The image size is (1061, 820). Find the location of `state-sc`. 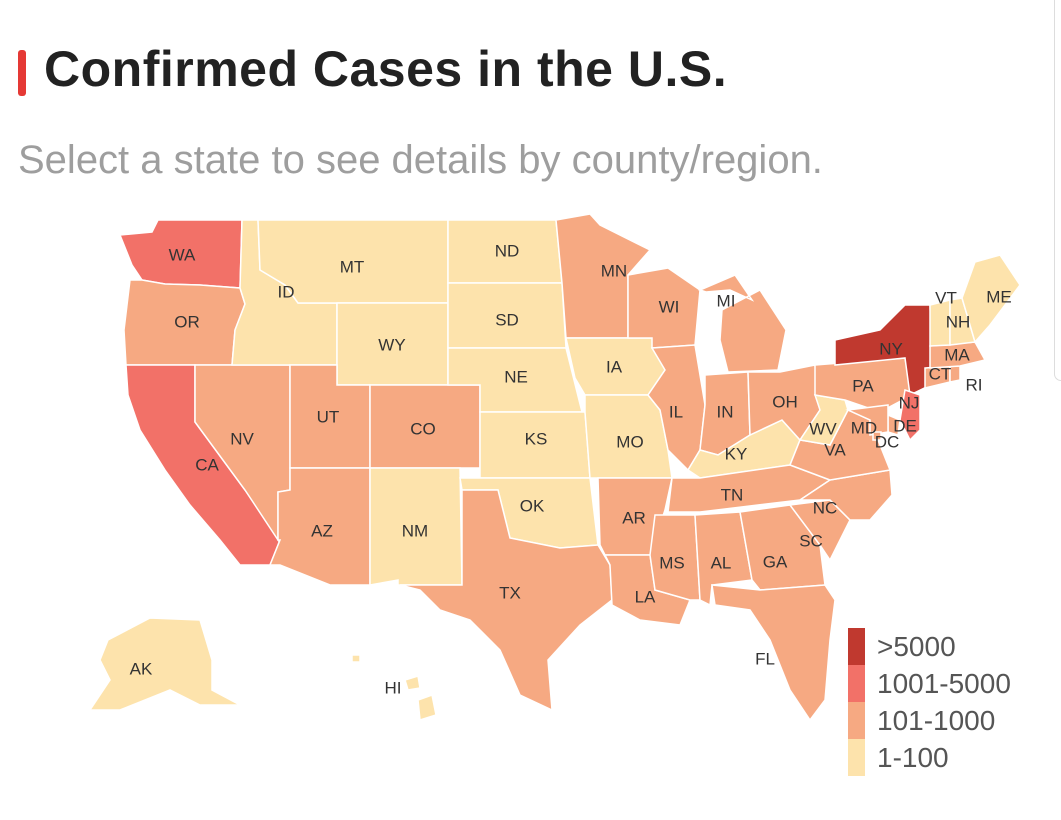

state-sc is located at coordinates (819, 530).